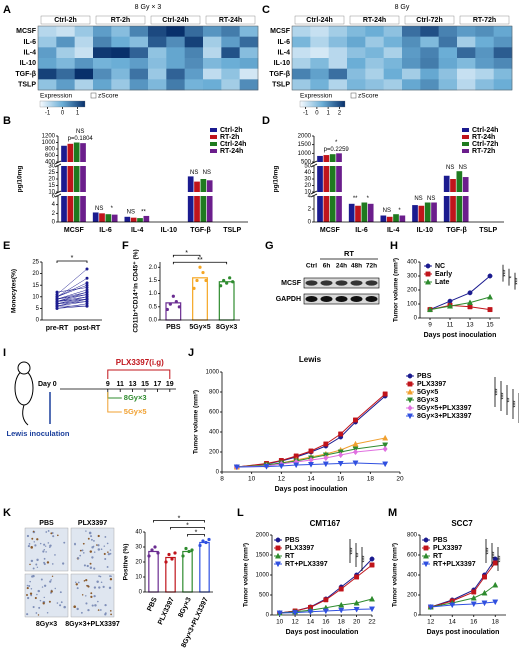  I want to click on group-header: Ctrl-24h, so click(175, 20).